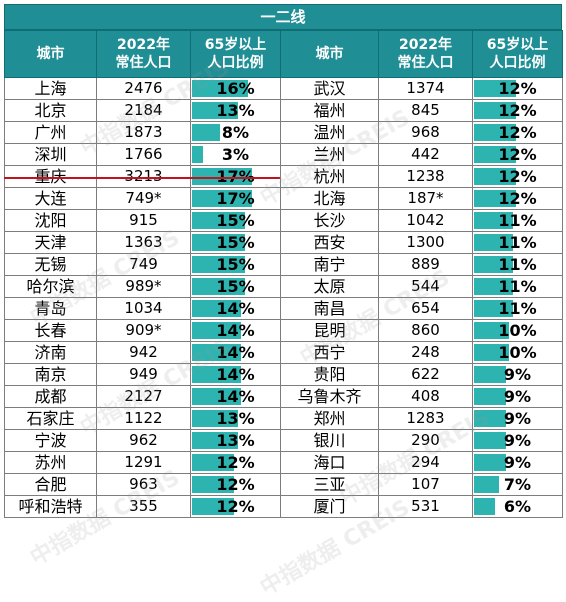 Image resolution: width=566 pixels, height=602 pixels. What do you see at coordinates (425, 110) in the screenshot?
I see `population-cell: 845` at bounding box center [425, 110].